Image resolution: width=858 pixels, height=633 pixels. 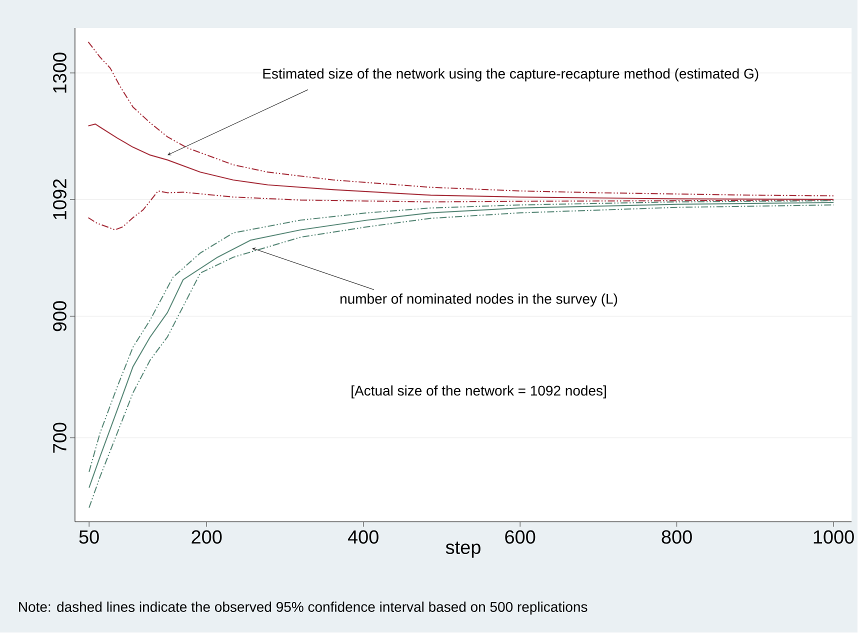 What do you see at coordinates (479, 300) in the screenshot?
I see `annotation: number of nominated nodes in the survey (L)` at bounding box center [479, 300].